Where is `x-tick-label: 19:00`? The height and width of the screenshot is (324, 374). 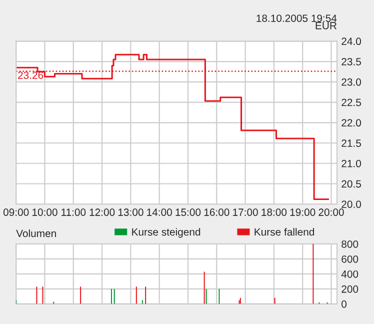 x-tick-label: 19:00 is located at coordinates (303, 212).